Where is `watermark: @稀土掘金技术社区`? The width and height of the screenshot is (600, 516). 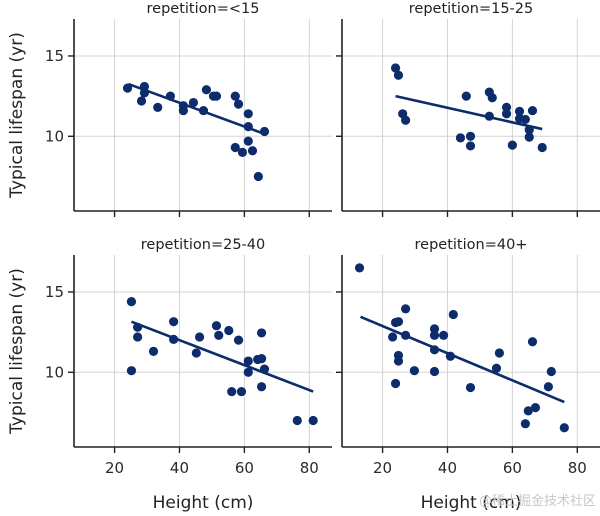
watermark: @稀土掘金技术社区 is located at coordinates (537, 501).